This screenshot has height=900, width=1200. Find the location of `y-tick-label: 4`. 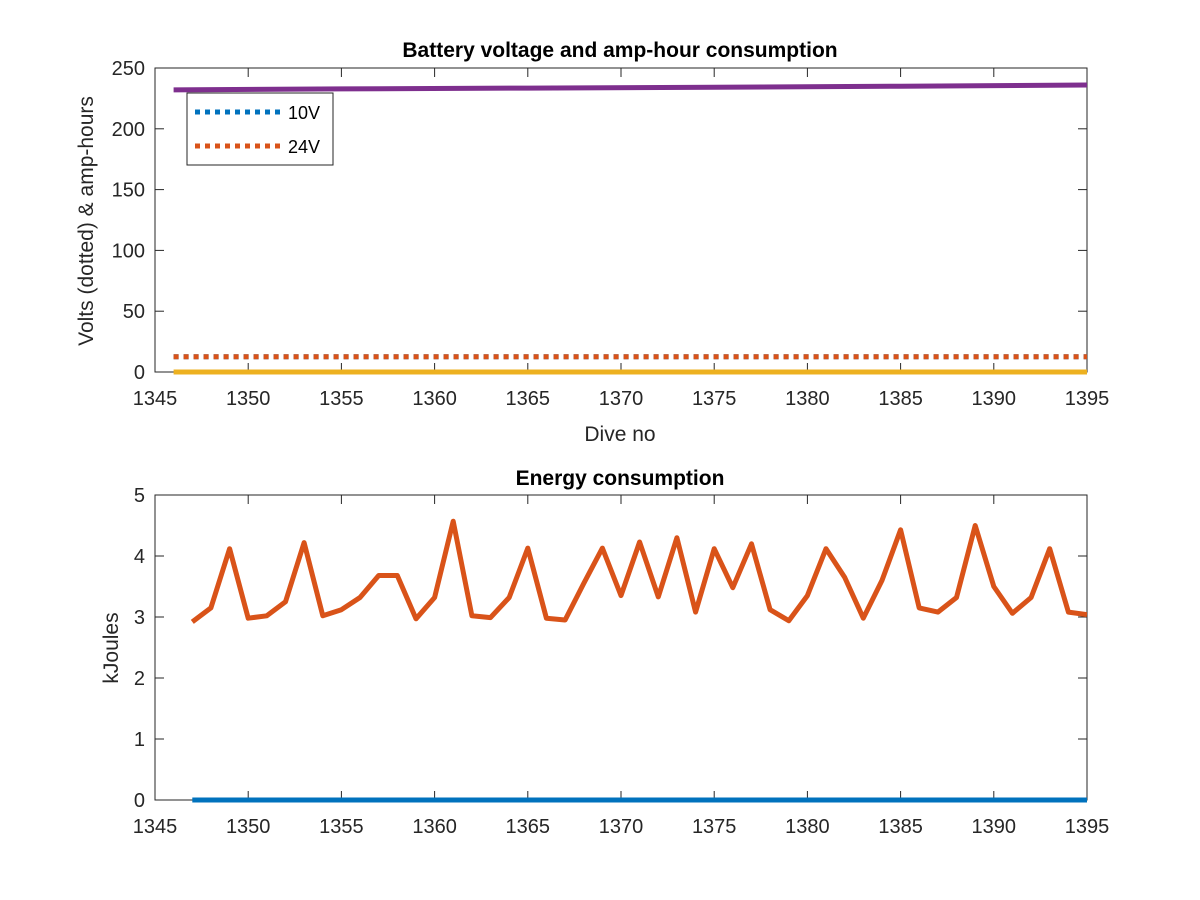

y-tick-label: 4 is located at coordinates (139, 557).